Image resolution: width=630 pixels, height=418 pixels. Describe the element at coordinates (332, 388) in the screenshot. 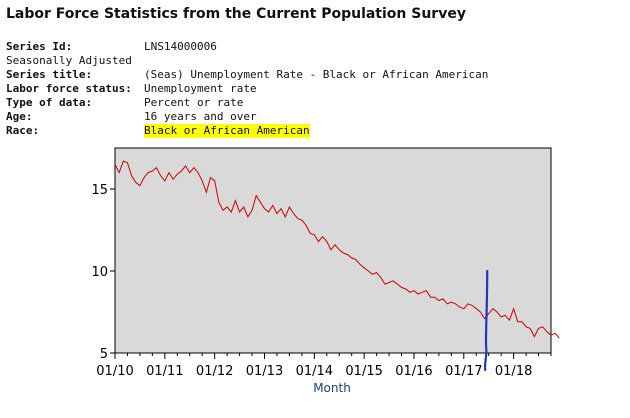

I see `x-axis-title: Month` at that location.